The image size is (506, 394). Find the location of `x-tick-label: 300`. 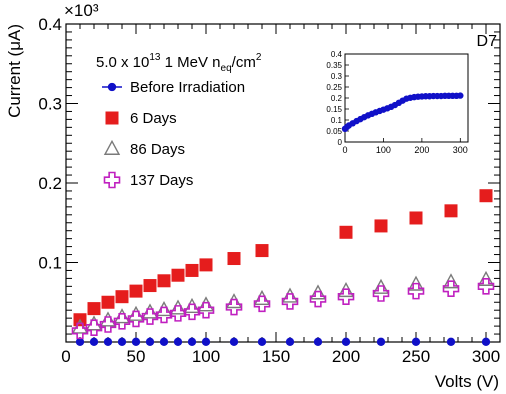

x-tick-label: 300 is located at coordinates (486, 356).